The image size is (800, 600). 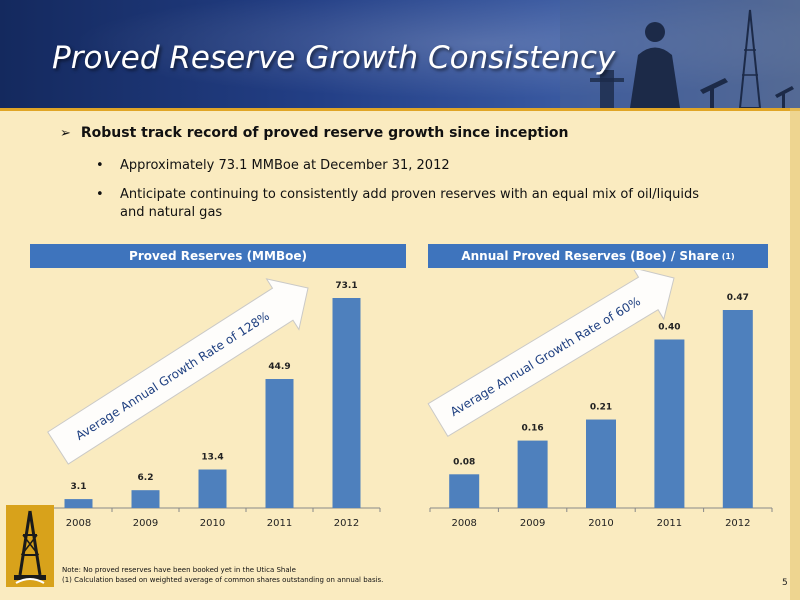 I want to click on oilfield-scene-image, so click(x=680, y=54).